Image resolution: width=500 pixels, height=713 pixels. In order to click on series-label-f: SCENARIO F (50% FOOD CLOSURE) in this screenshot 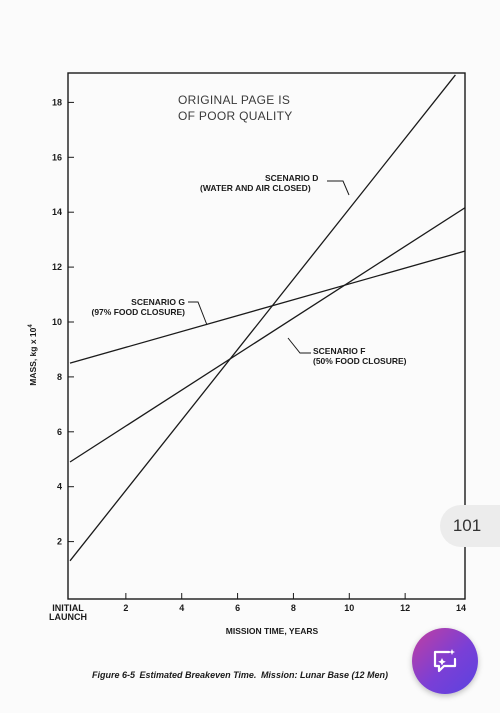, I will do `click(360, 356)`.